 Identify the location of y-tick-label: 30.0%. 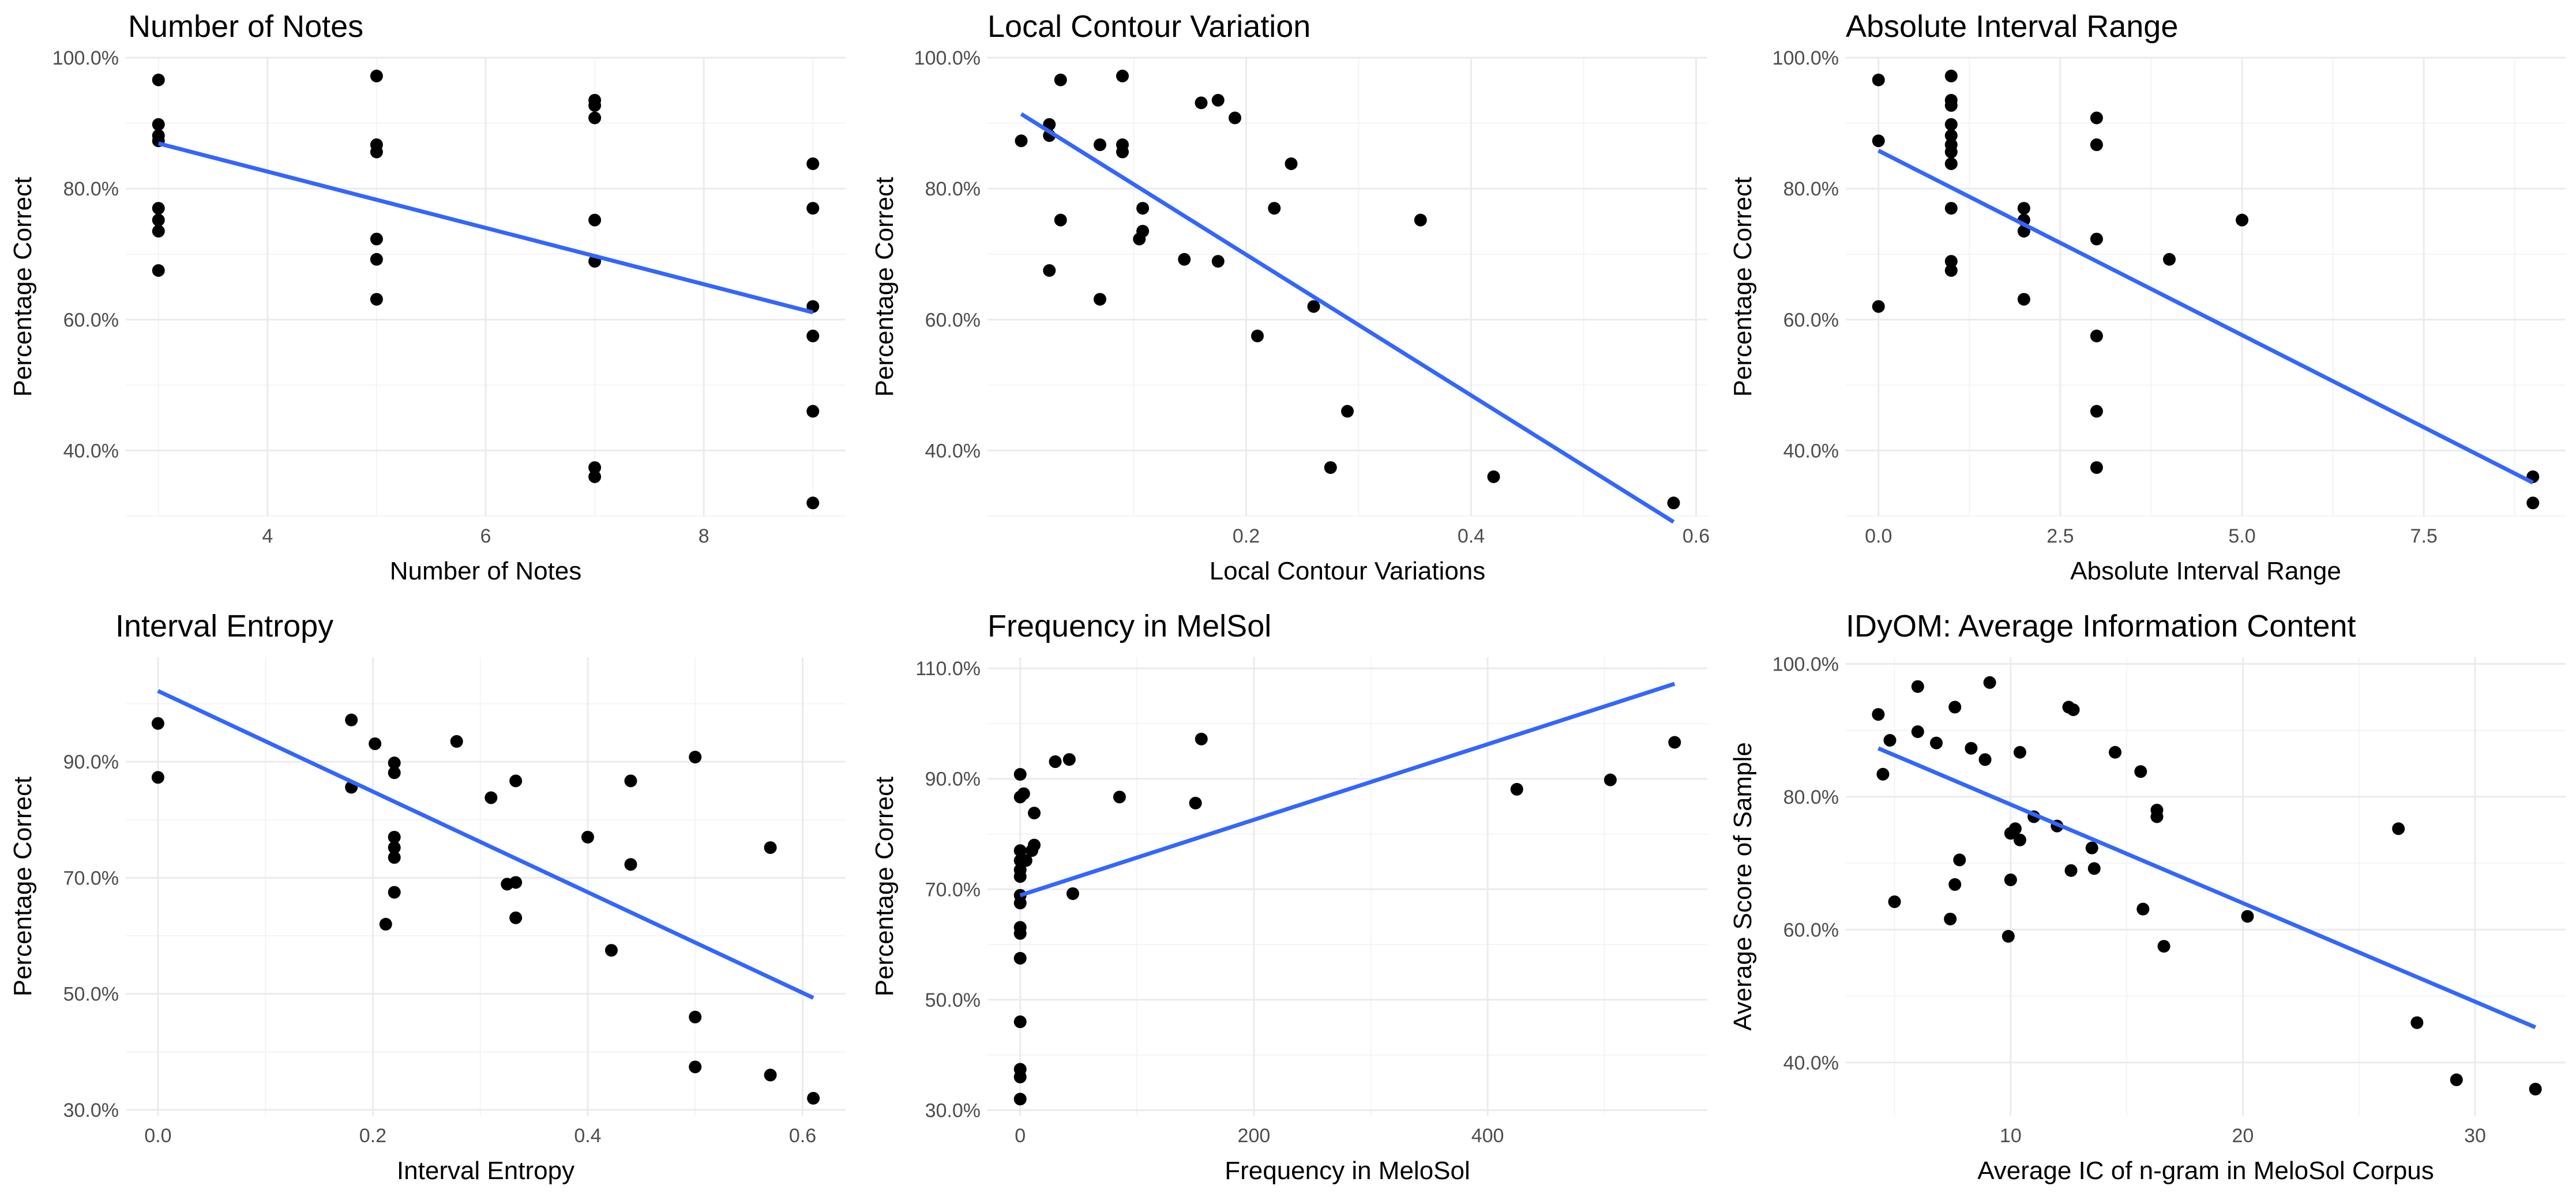
(91, 1110).